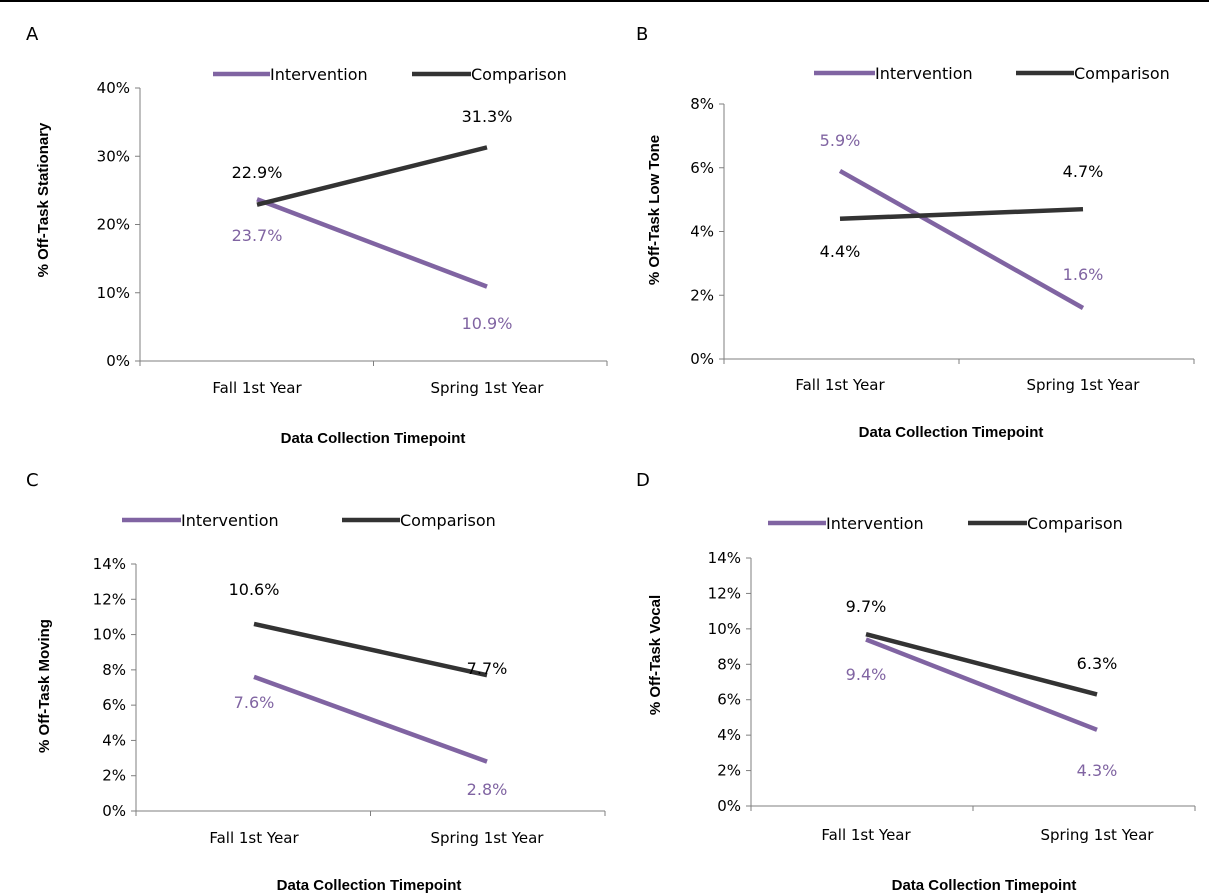  I want to click on panel-c-y-tick-label: 14%, so click(109, 564).